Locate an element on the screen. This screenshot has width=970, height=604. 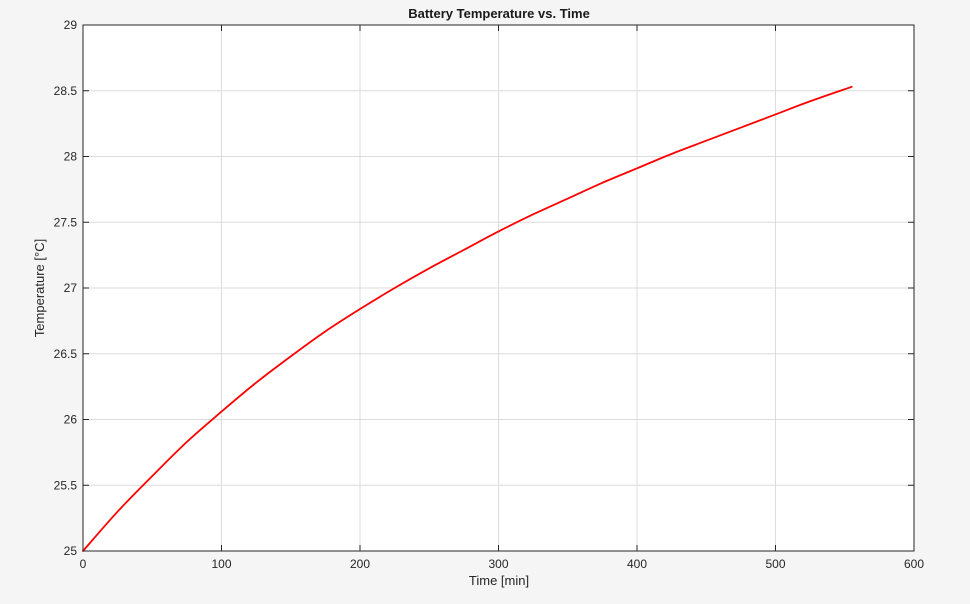
y-axis-label: Temperature [°C] is located at coordinates (39, 288).